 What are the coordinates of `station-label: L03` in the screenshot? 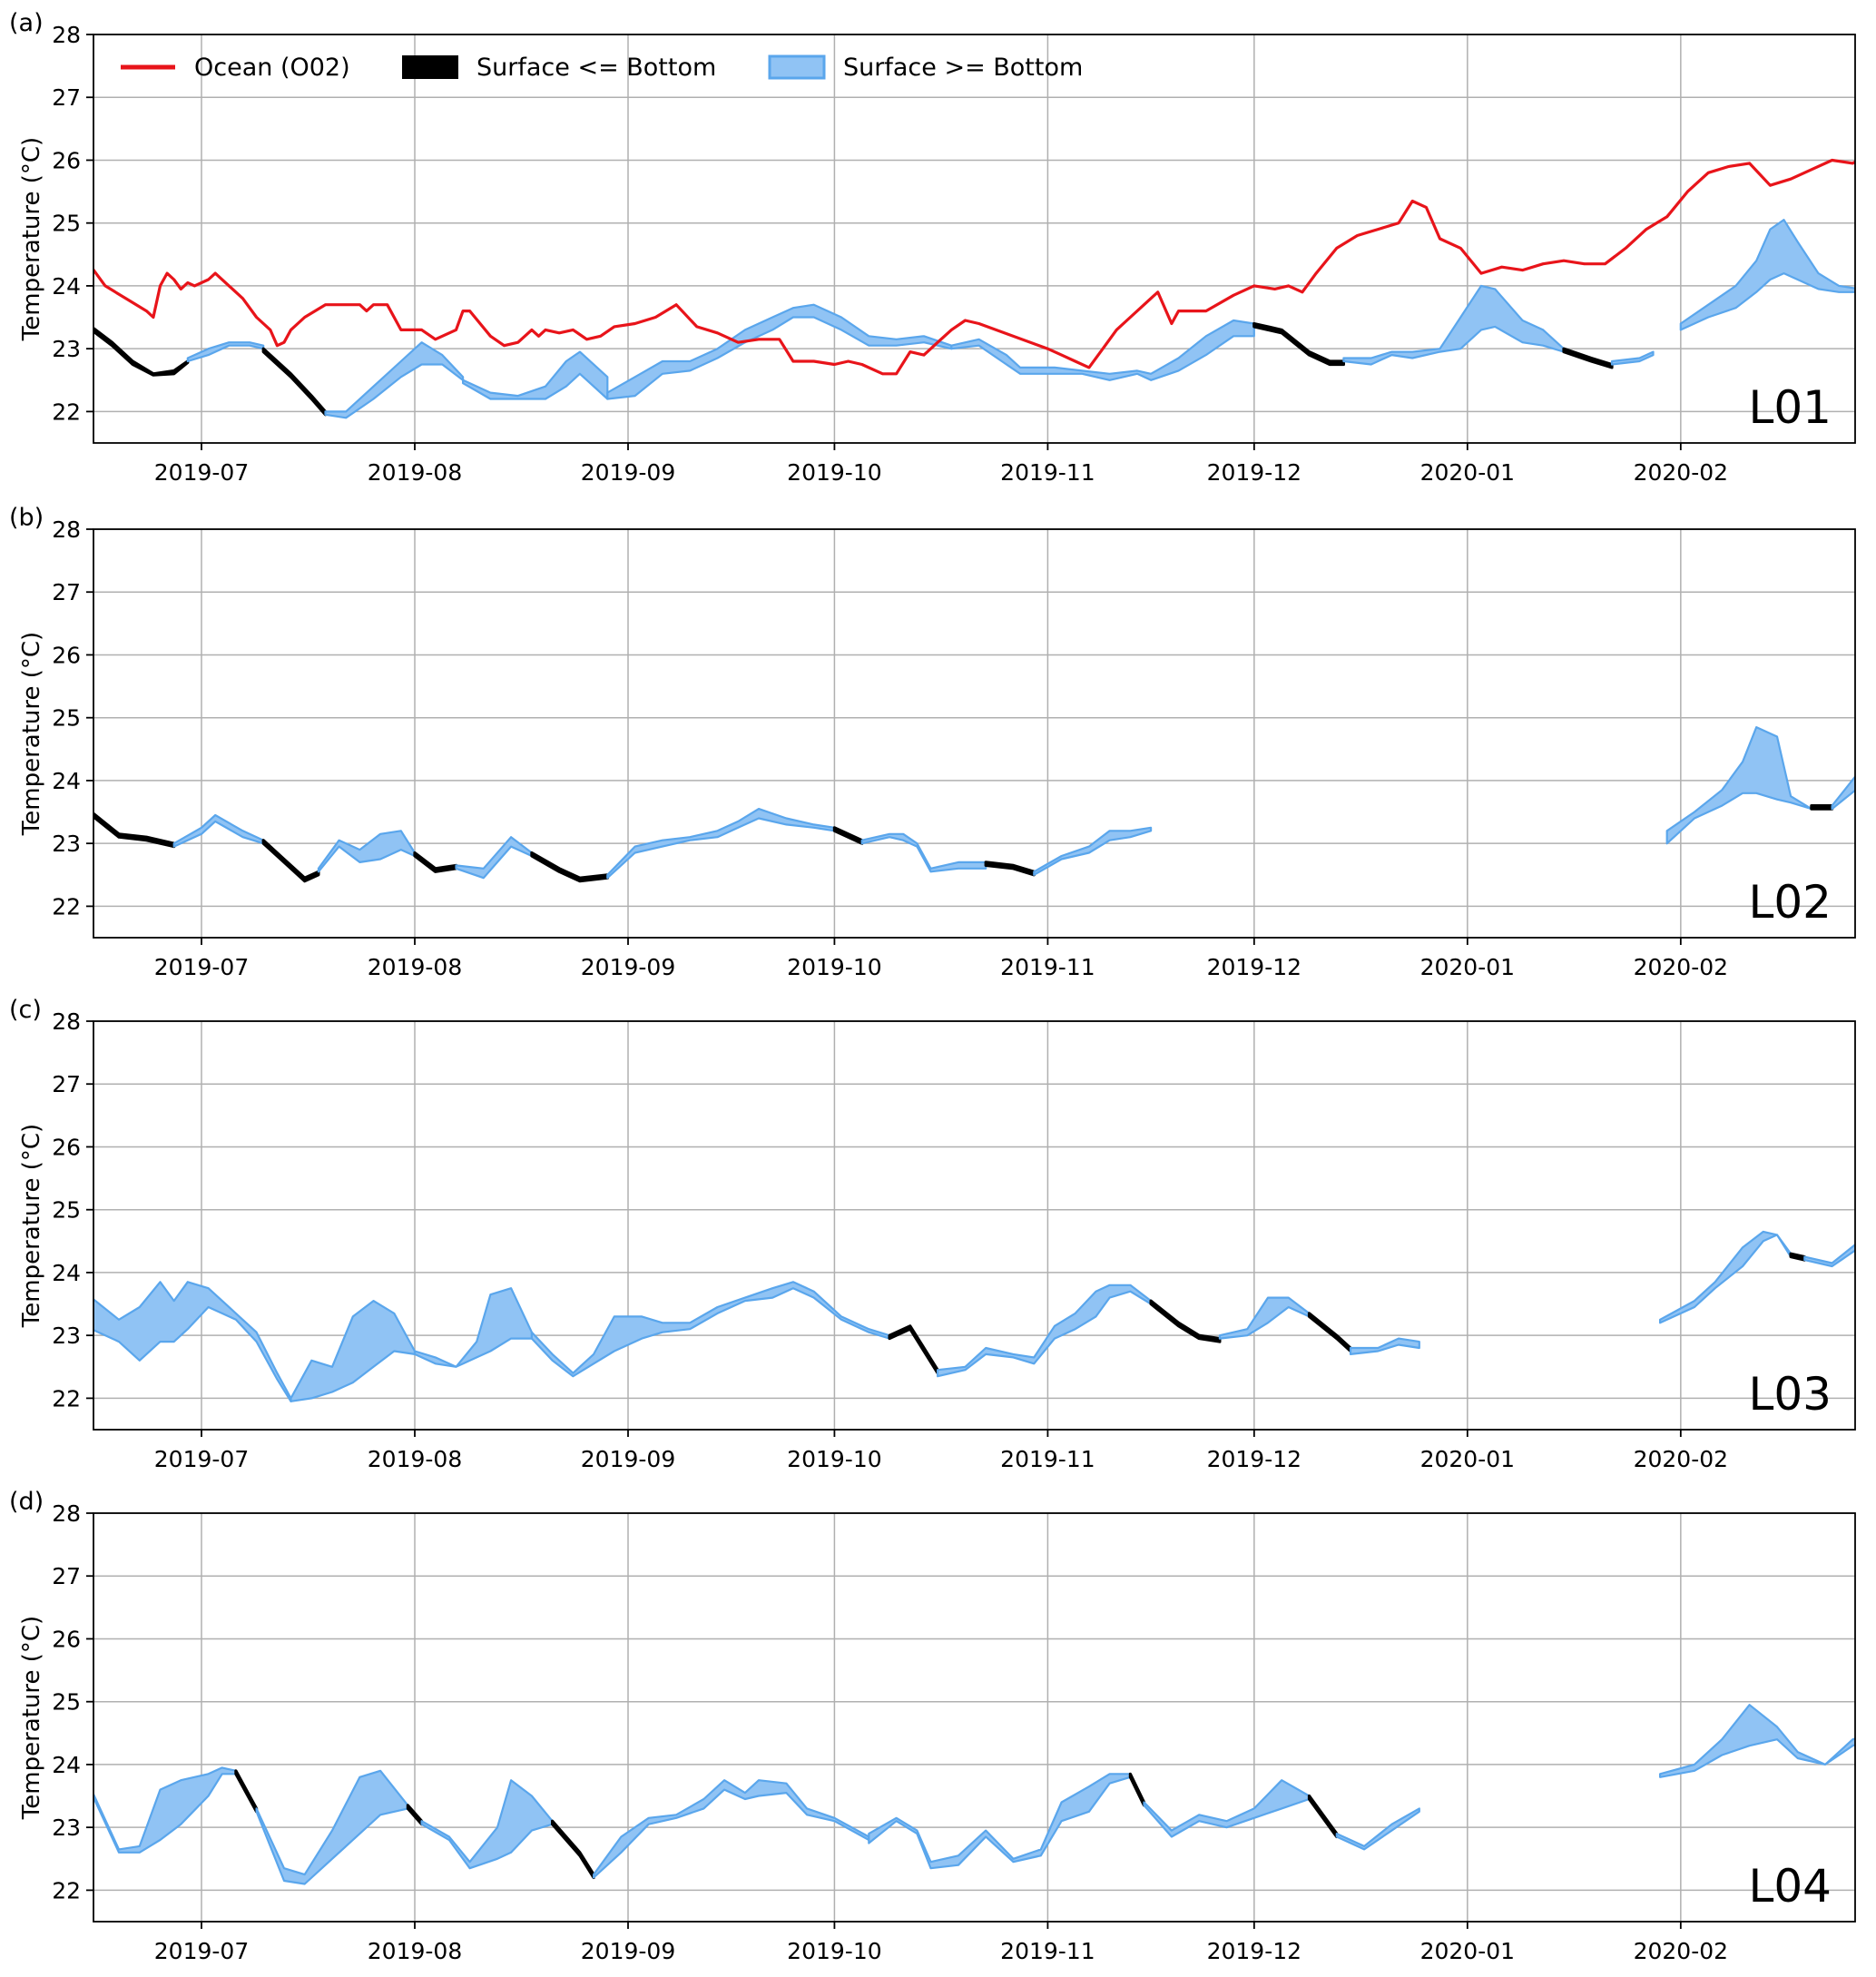 It's located at (1791, 1395).